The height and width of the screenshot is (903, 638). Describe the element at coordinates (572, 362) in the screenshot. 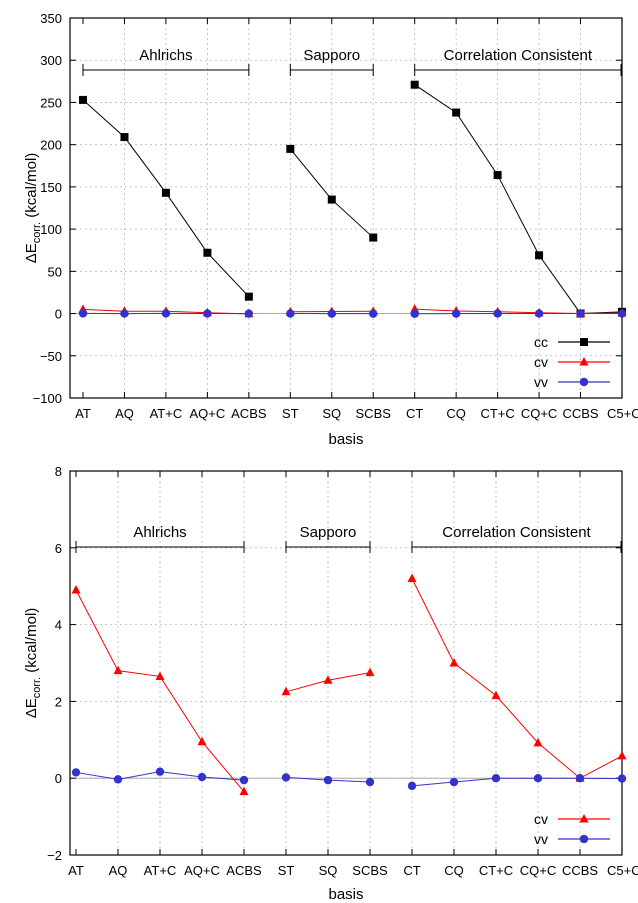

I see `legend: cc cv vv` at that location.